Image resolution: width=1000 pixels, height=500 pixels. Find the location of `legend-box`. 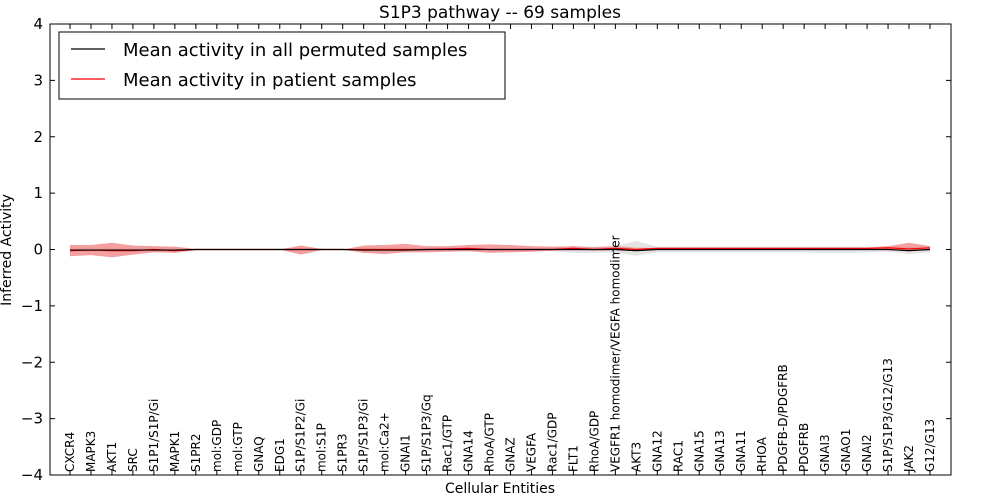

legend-box is located at coordinates (282, 65).